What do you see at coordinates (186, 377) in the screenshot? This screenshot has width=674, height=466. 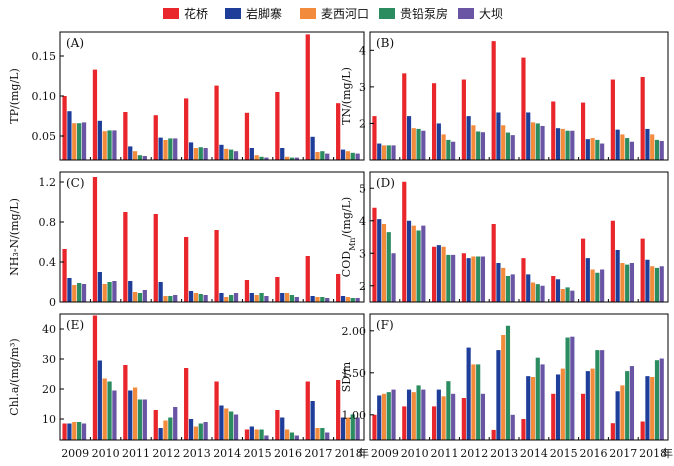 I see `chart-panel-E: 10 20 30 40 (E) Chl.a/(mg/m³)` at bounding box center [186, 377].